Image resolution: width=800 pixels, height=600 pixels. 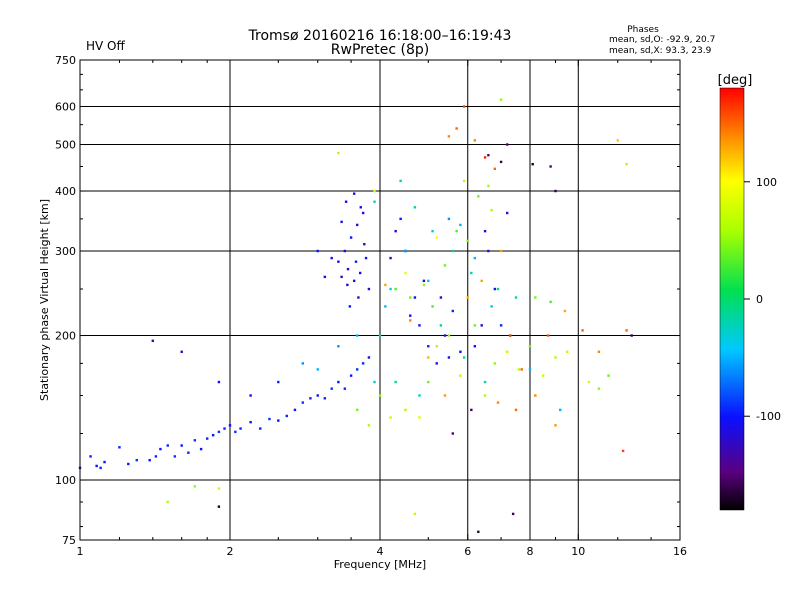 I want to click on x-tick-label: 4, so click(x=380, y=551).